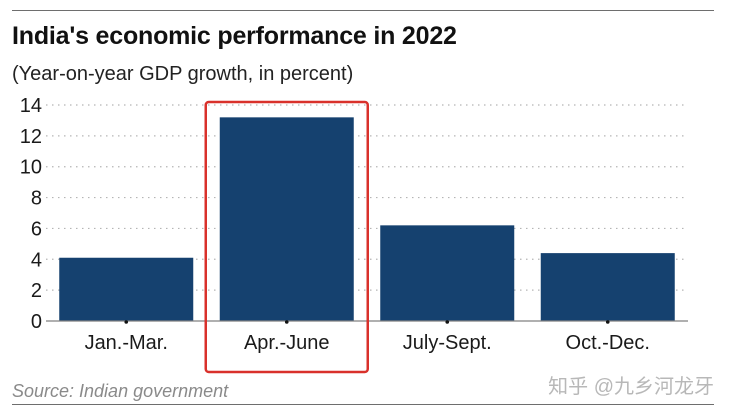 The image size is (730, 416). I want to click on y-tick-label: 4, so click(36, 260).